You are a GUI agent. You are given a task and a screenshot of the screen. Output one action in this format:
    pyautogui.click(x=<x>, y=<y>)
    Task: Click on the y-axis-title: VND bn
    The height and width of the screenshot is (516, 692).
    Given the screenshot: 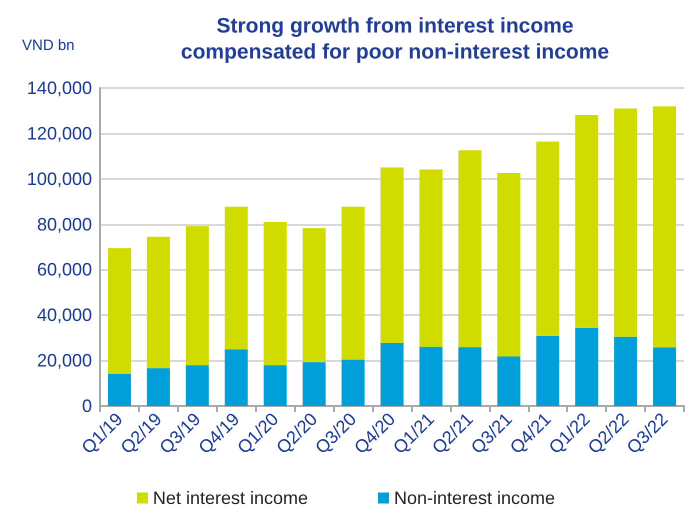 What is the action you would take?
    pyautogui.click(x=48, y=45)
    